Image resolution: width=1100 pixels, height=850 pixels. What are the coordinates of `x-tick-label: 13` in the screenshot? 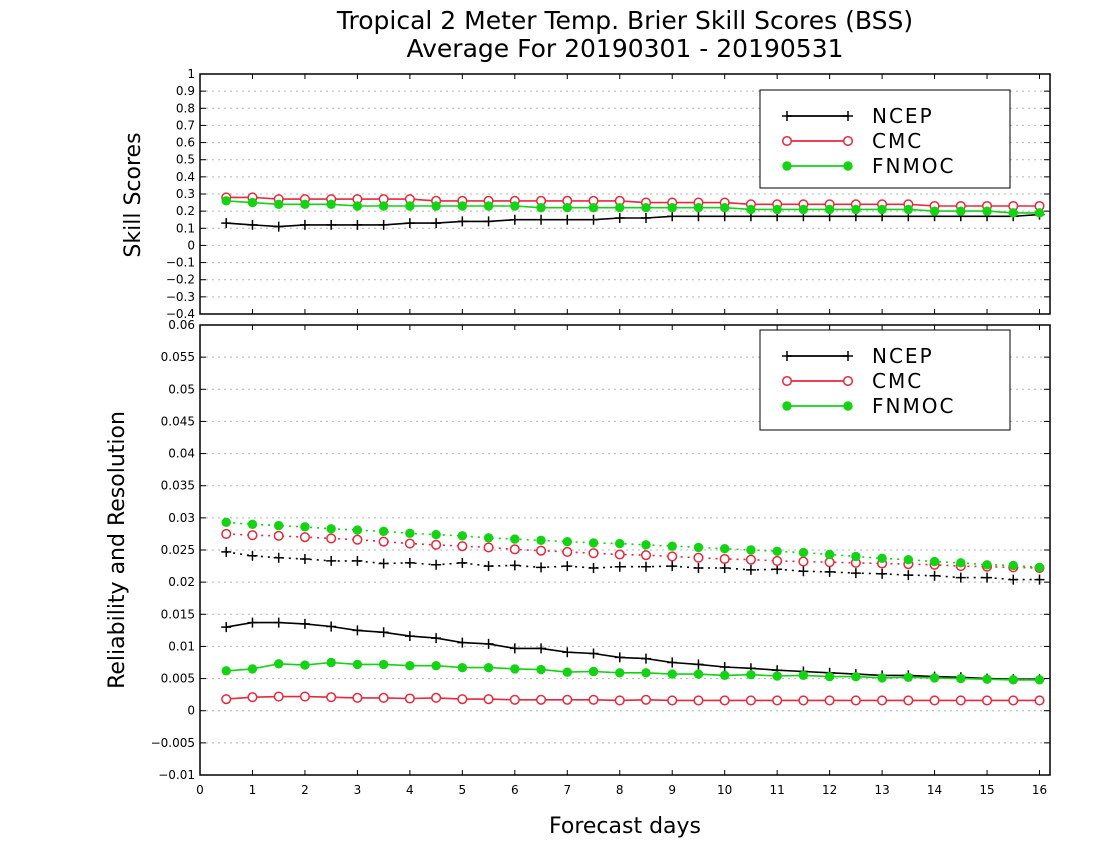 It's located at (881, 790).